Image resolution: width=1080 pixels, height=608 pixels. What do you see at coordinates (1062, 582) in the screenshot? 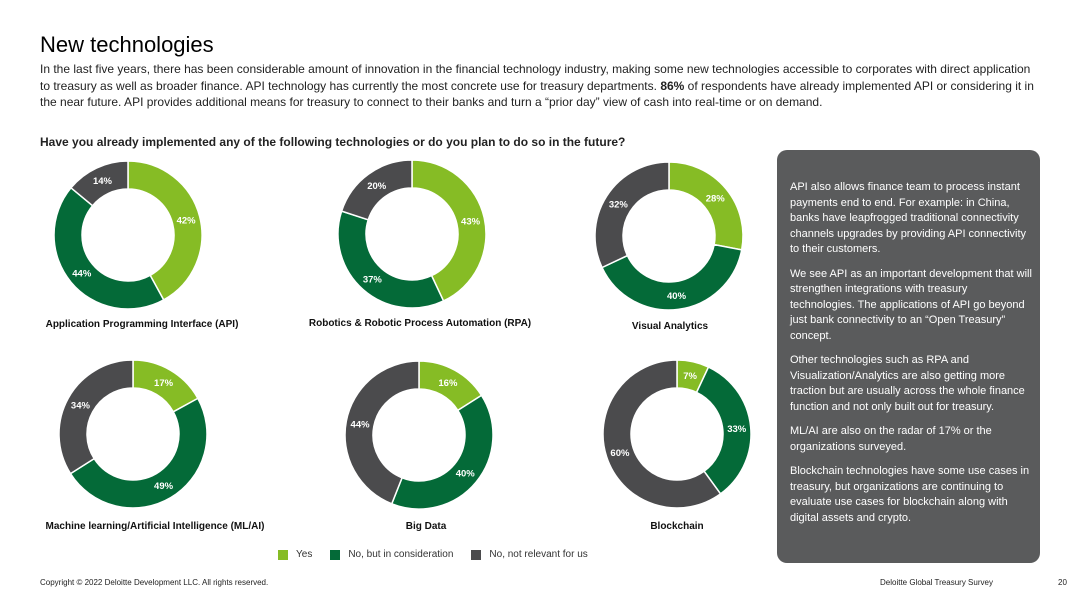
I see `page-number: 20` at bounding box center [1062, 582].